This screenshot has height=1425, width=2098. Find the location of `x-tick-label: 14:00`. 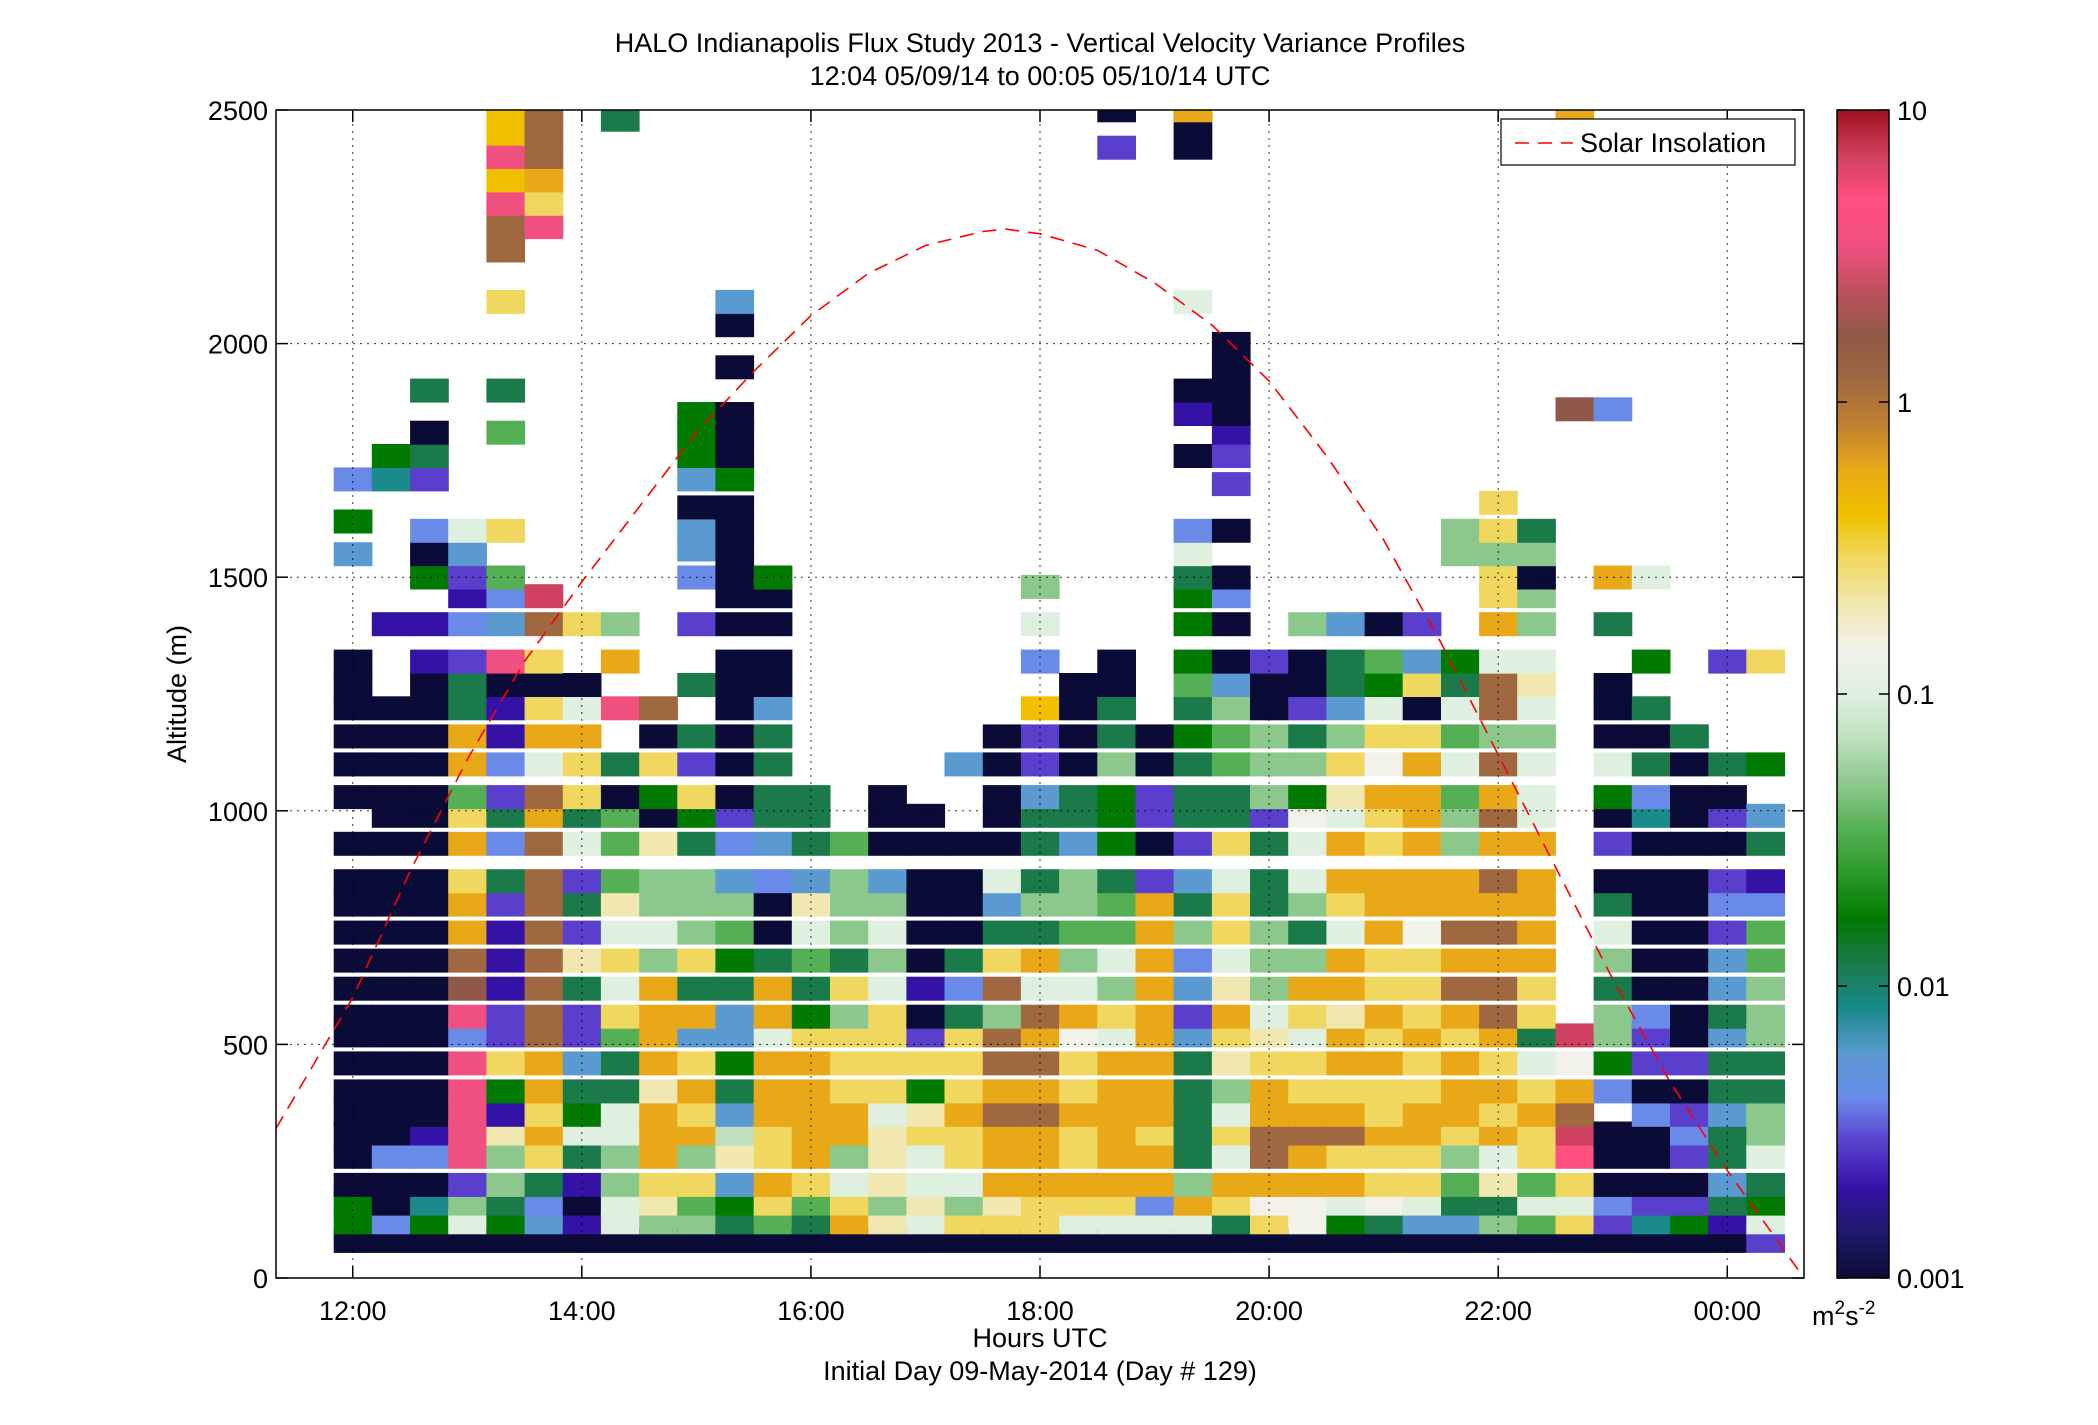

x-tick-label: 14:00 is located at coordinates (582, 1311).